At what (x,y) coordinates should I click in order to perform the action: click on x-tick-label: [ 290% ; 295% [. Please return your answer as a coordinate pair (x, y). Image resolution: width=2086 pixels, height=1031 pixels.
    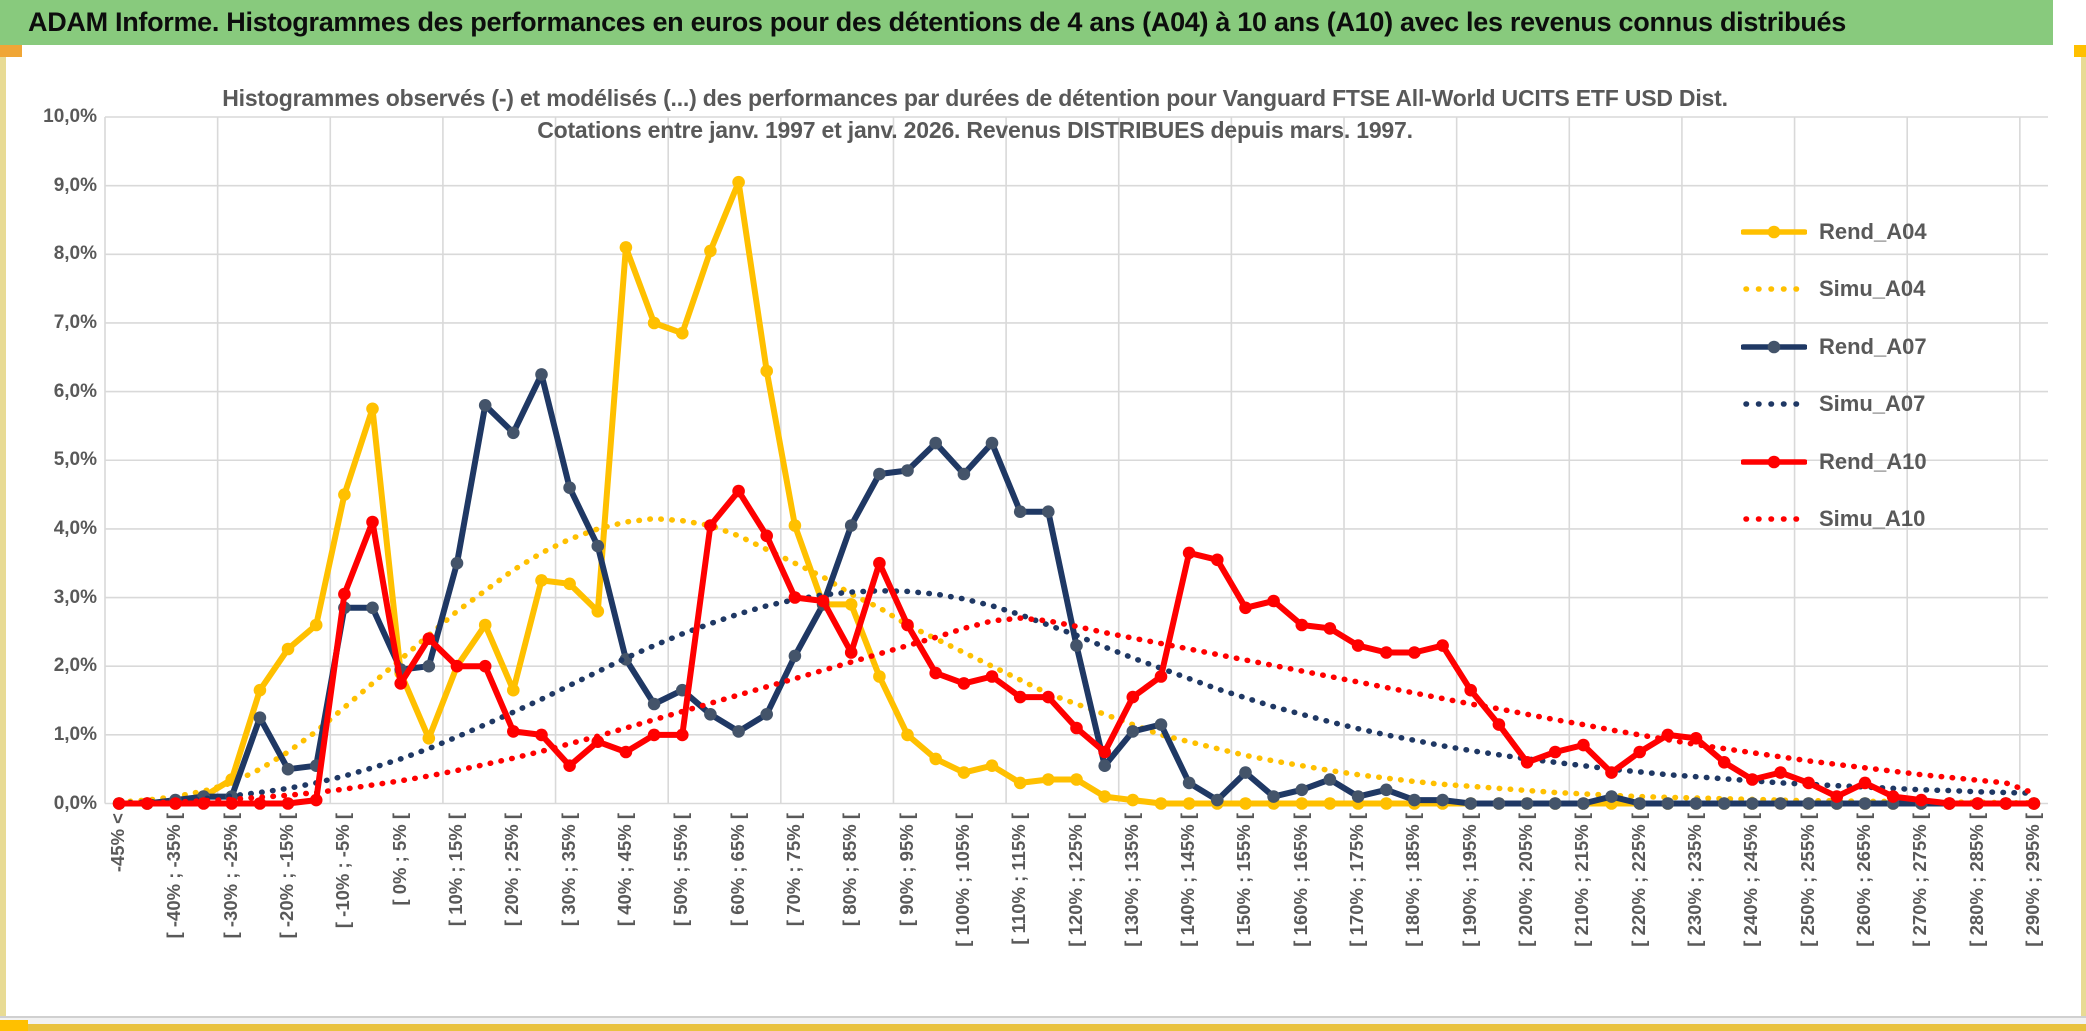
    Looking at the image, I should click on (2032, 880).